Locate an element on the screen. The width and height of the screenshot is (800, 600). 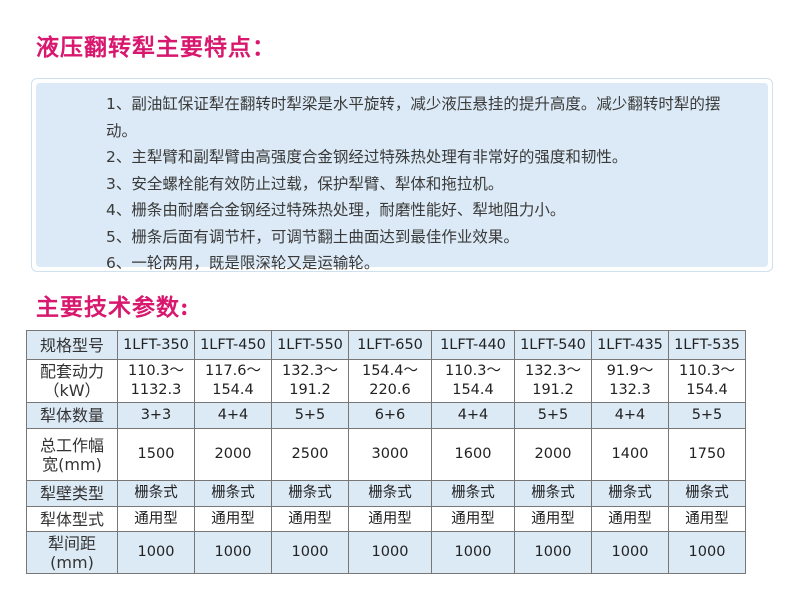
table-cell: 1LFT-535 is located at coordinates (707, 345).